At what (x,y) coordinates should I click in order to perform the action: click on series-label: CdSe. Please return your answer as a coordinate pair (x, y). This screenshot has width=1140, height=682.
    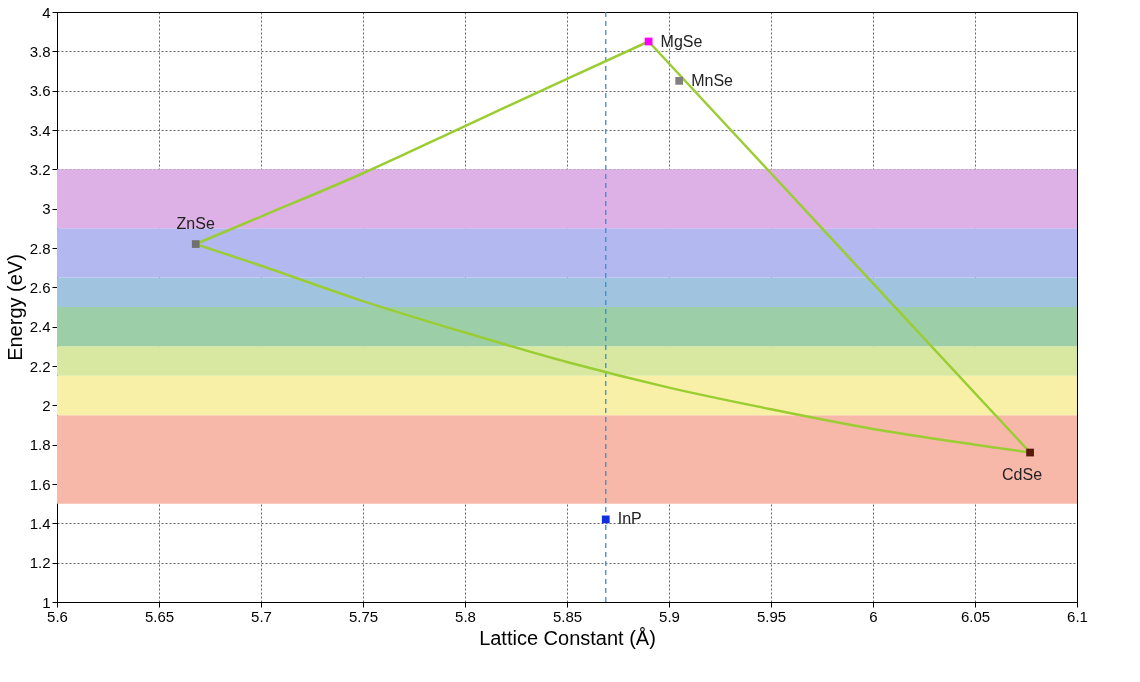
    Looking at the image, I should click on (1022, 474).